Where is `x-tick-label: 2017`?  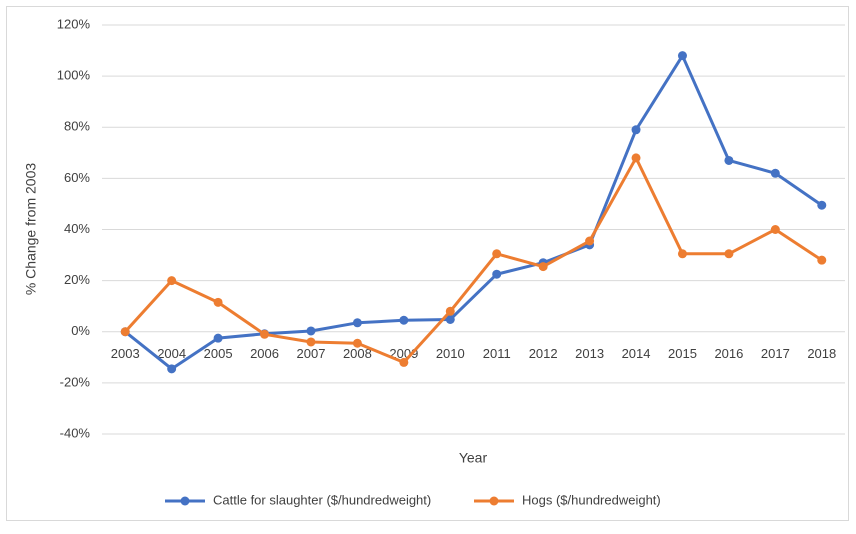
x-tick-label: 2017 is located at coordinates (775, 353).